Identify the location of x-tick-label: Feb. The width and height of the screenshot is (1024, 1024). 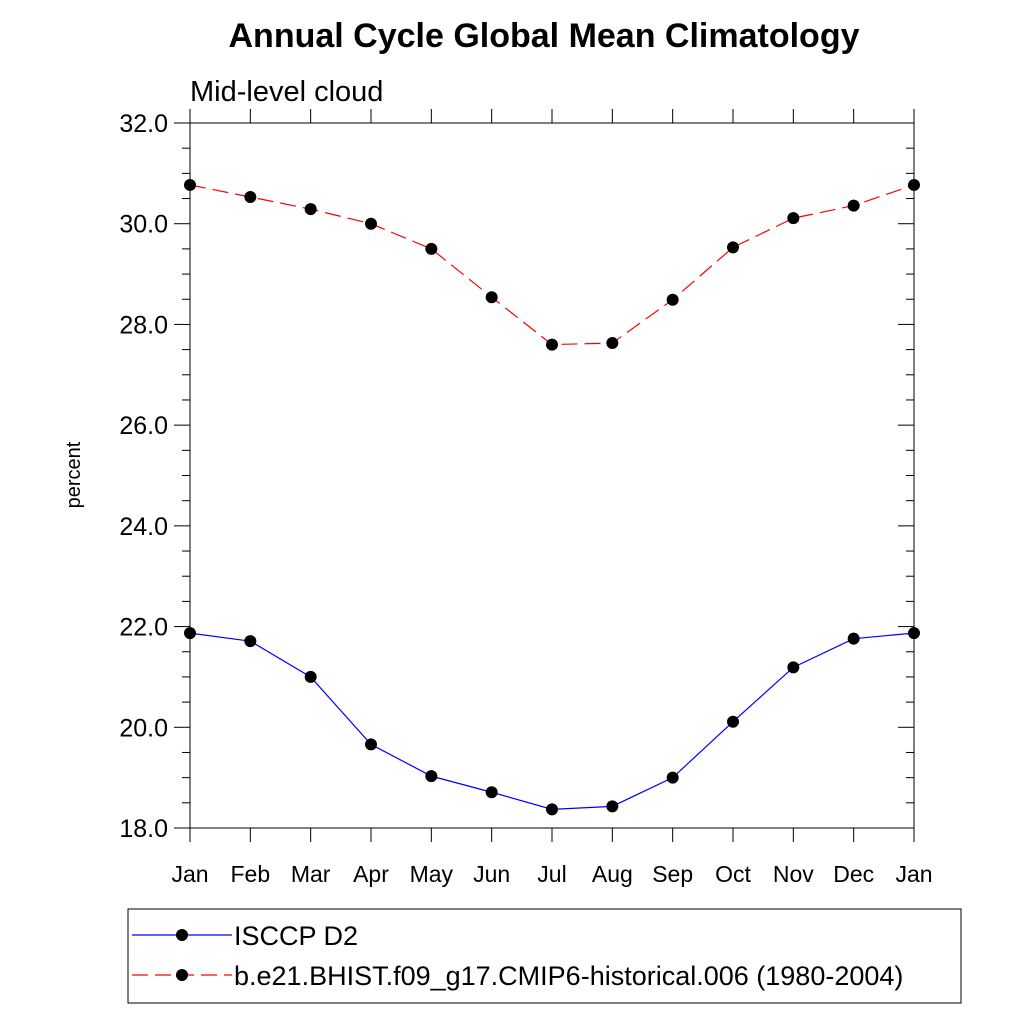
(251, 874).